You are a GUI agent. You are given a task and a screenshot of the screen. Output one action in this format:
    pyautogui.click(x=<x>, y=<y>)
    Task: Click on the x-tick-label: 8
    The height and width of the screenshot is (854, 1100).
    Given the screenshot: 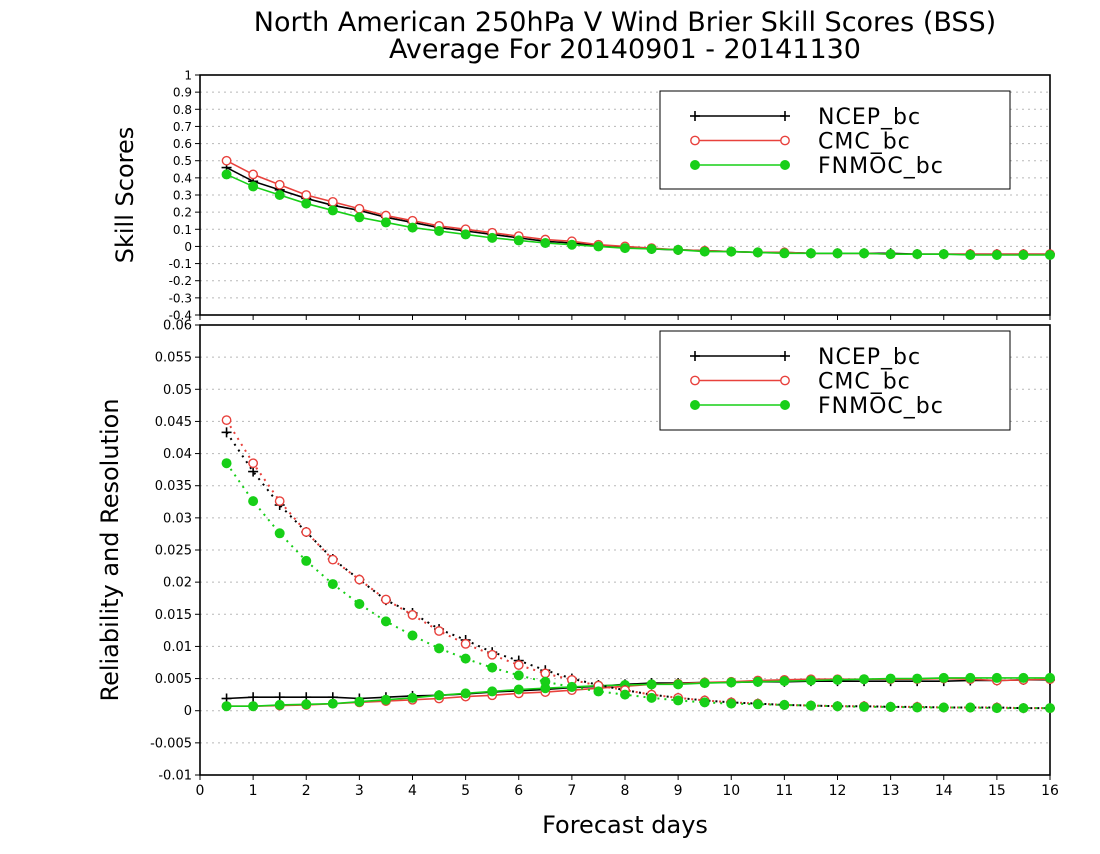 What is the action you would take?
    pyautogui.click(x=625, y=791)
    